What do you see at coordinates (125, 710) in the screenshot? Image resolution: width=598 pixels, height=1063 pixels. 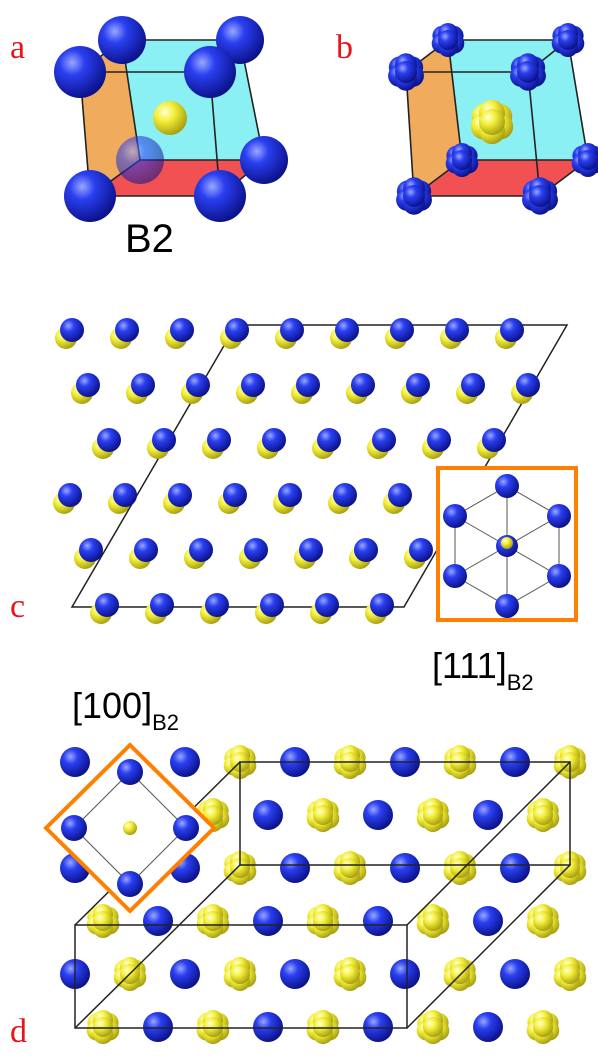 I see `inset-100-label: [100]B2` at bounding box center [125, 710].